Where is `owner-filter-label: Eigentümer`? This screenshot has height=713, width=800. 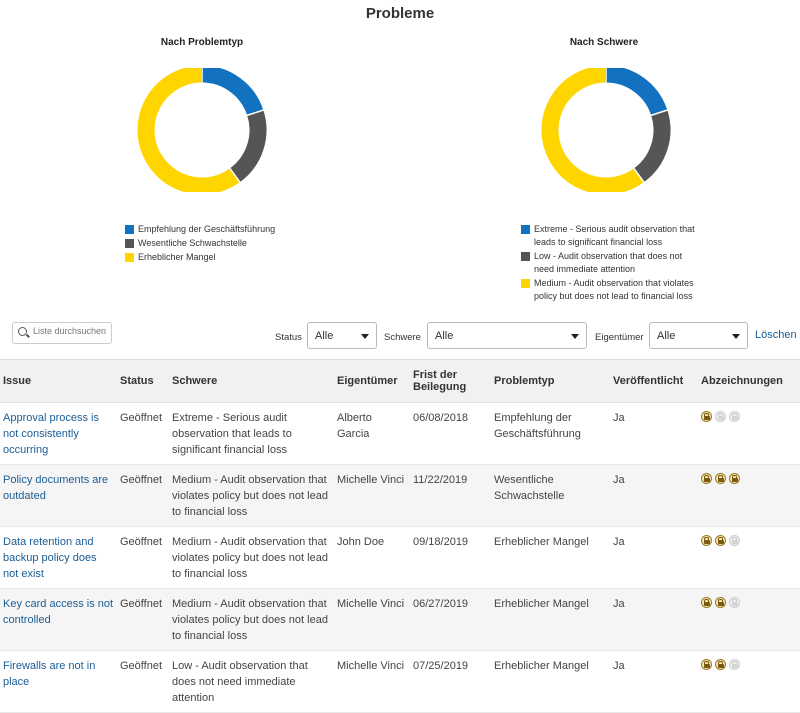
owner-filter-label: Eigentümer is located at coordinates (619, 337).